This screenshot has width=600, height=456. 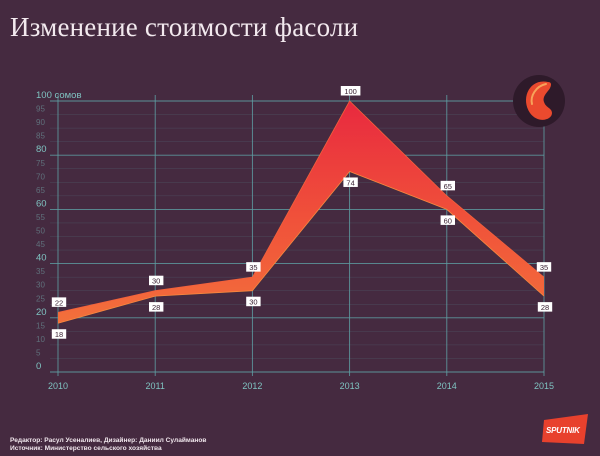 I want to click on y-tick-label: 30, so click(x=40, y=285).